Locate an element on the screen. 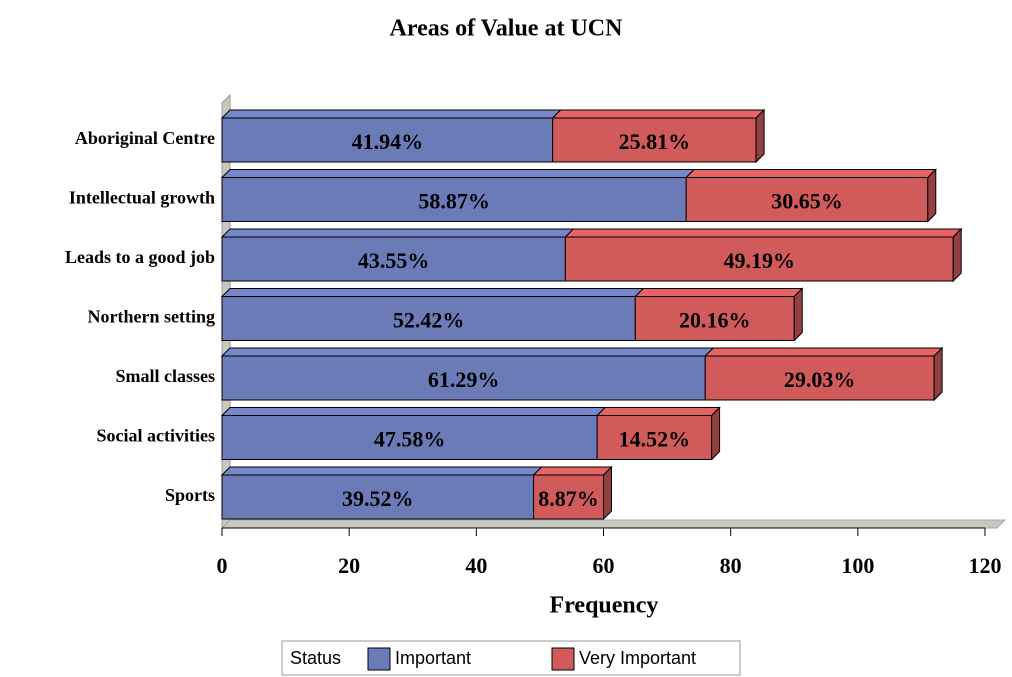 The image size is (1012, 677). value-label: 43.55% is located at coordinates (394, 260).